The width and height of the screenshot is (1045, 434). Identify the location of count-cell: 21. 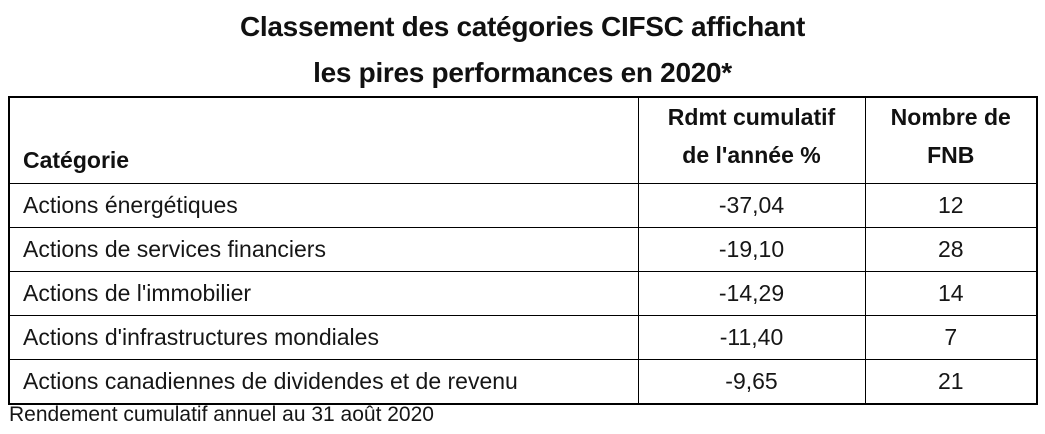
(951, 381).